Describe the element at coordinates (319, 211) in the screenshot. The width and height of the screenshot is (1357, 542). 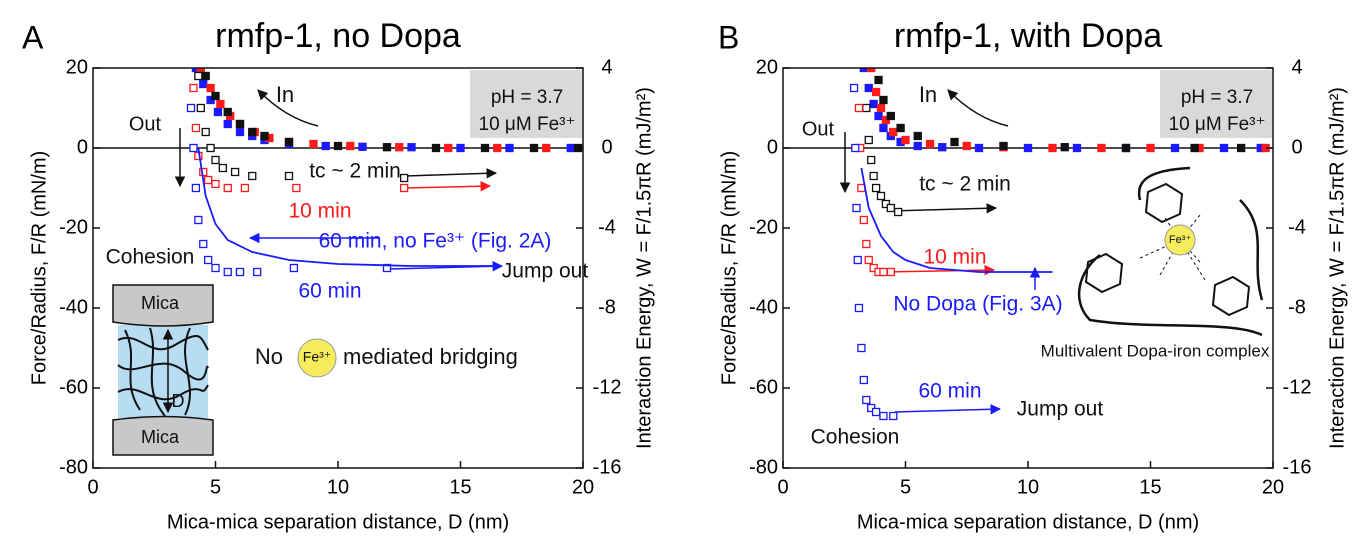
I see `annotation: 10 min` at that location.